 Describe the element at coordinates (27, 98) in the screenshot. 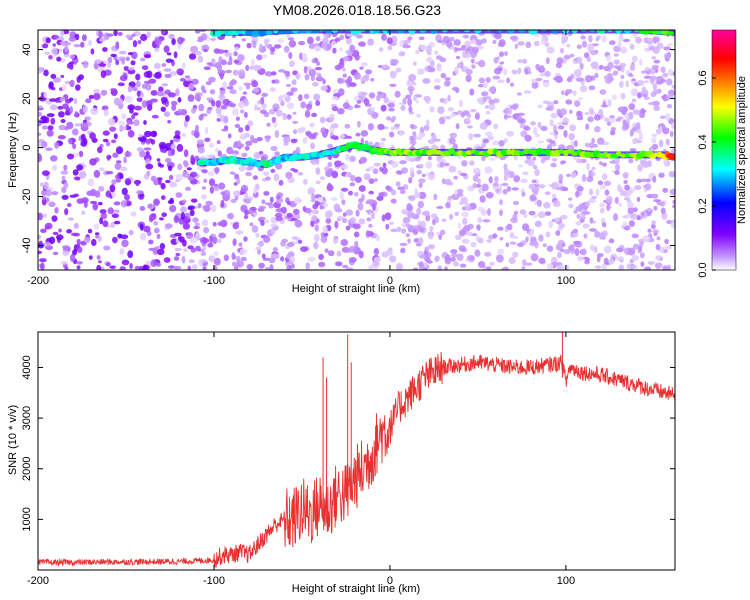

I see `y-tick-label: 20` at that location.